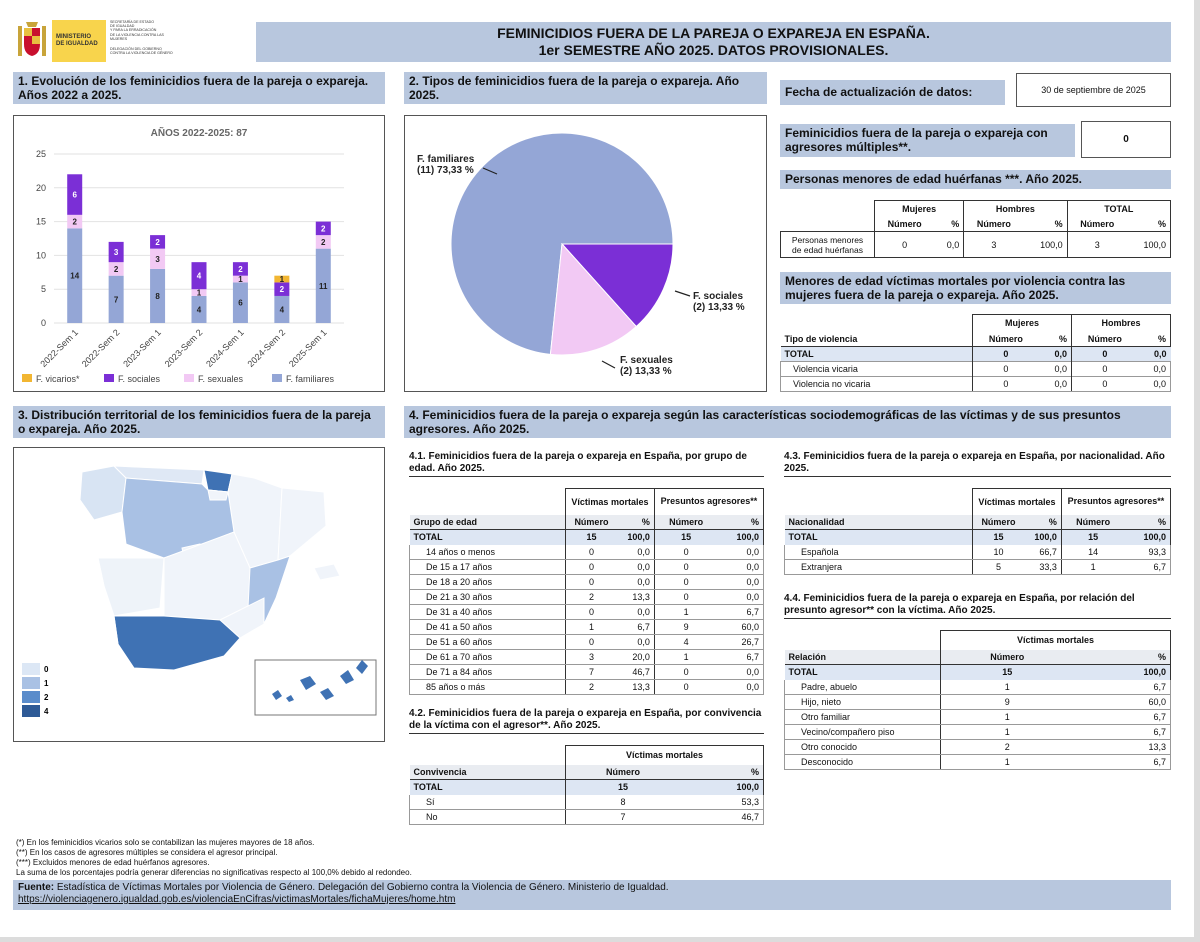 The image size is (1200, 942). I want to click on h-pct: %, so click(1122, 657).